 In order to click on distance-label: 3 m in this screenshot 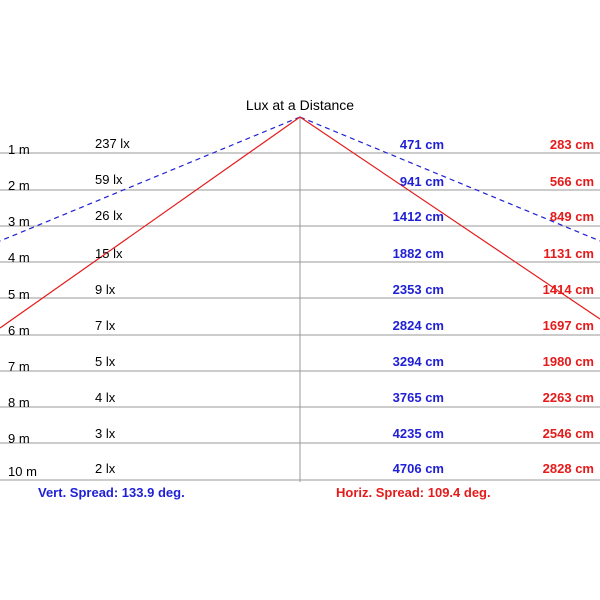, I will do `click(19, 221)`.